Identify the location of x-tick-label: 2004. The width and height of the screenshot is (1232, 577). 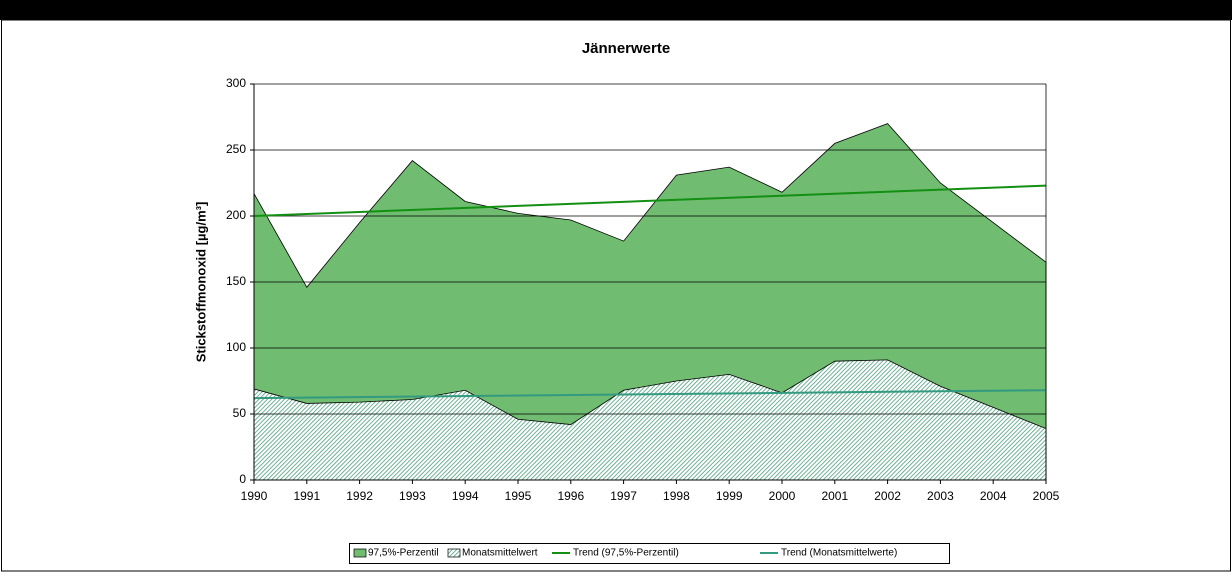
(993, 496).